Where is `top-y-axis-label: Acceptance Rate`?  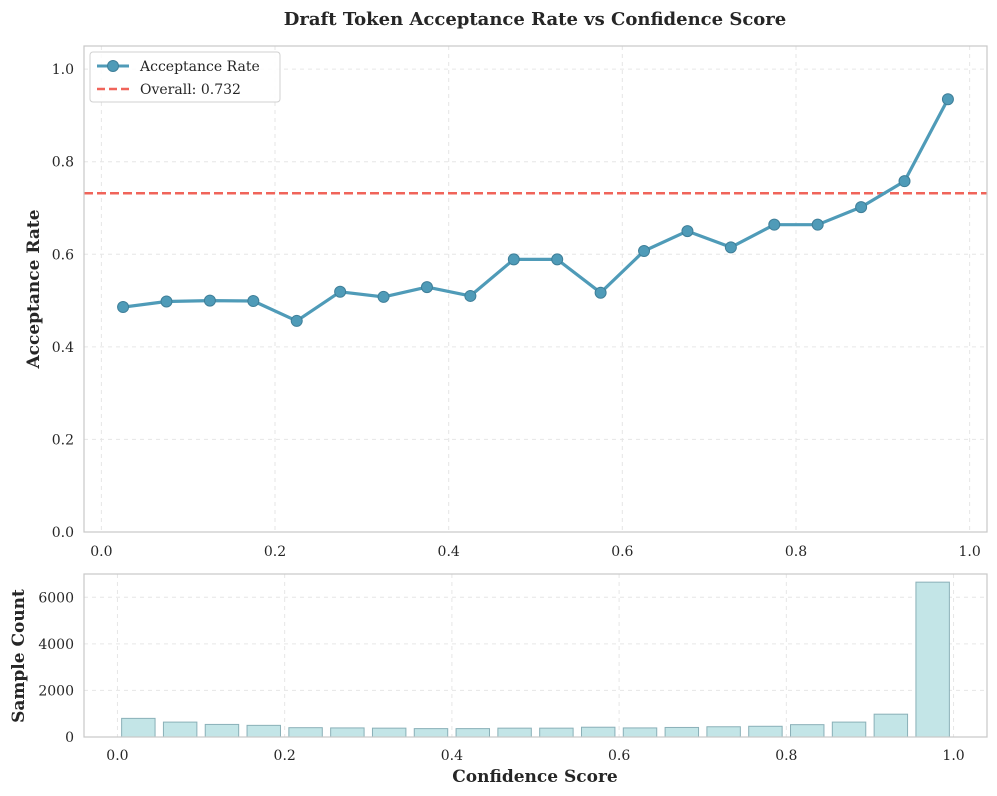 top-y-axis-label: Acceptance Rate is located at coordinates (34, 289).